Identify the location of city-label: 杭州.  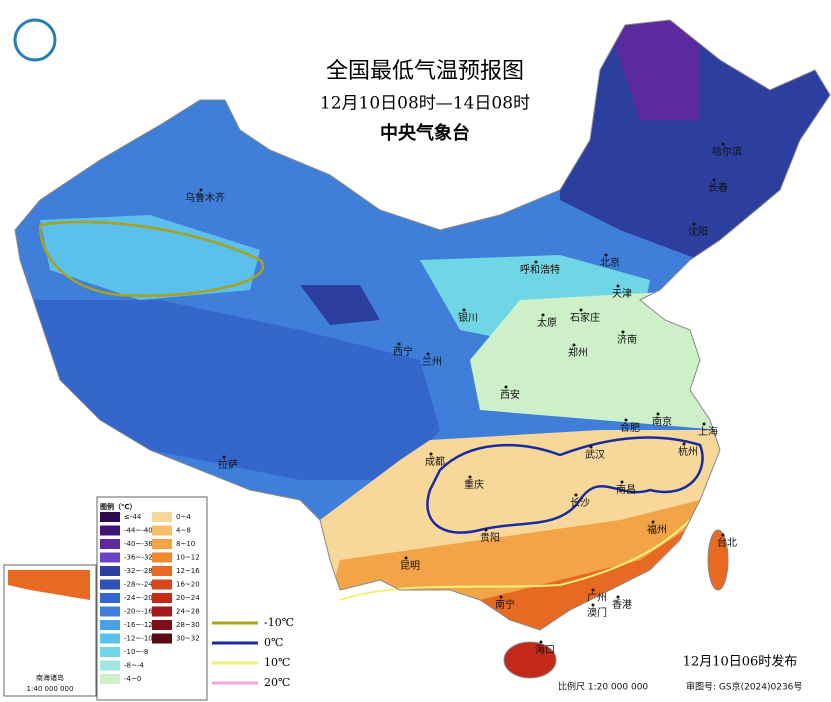
(688, 451).